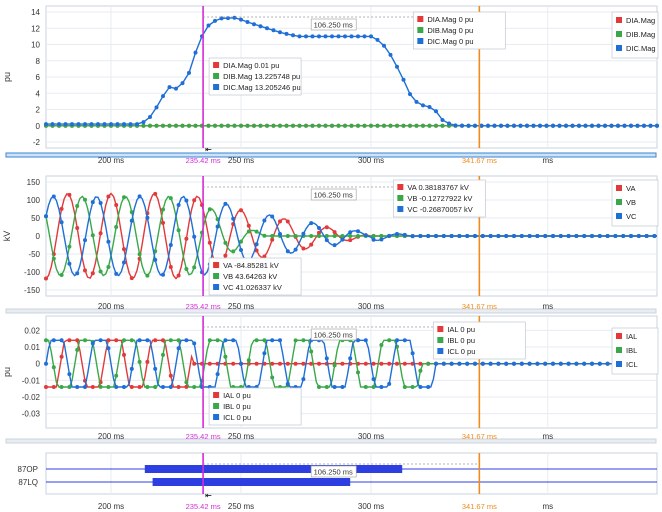  I want to click on y-tick-label: -0.01, so click(31, 380).